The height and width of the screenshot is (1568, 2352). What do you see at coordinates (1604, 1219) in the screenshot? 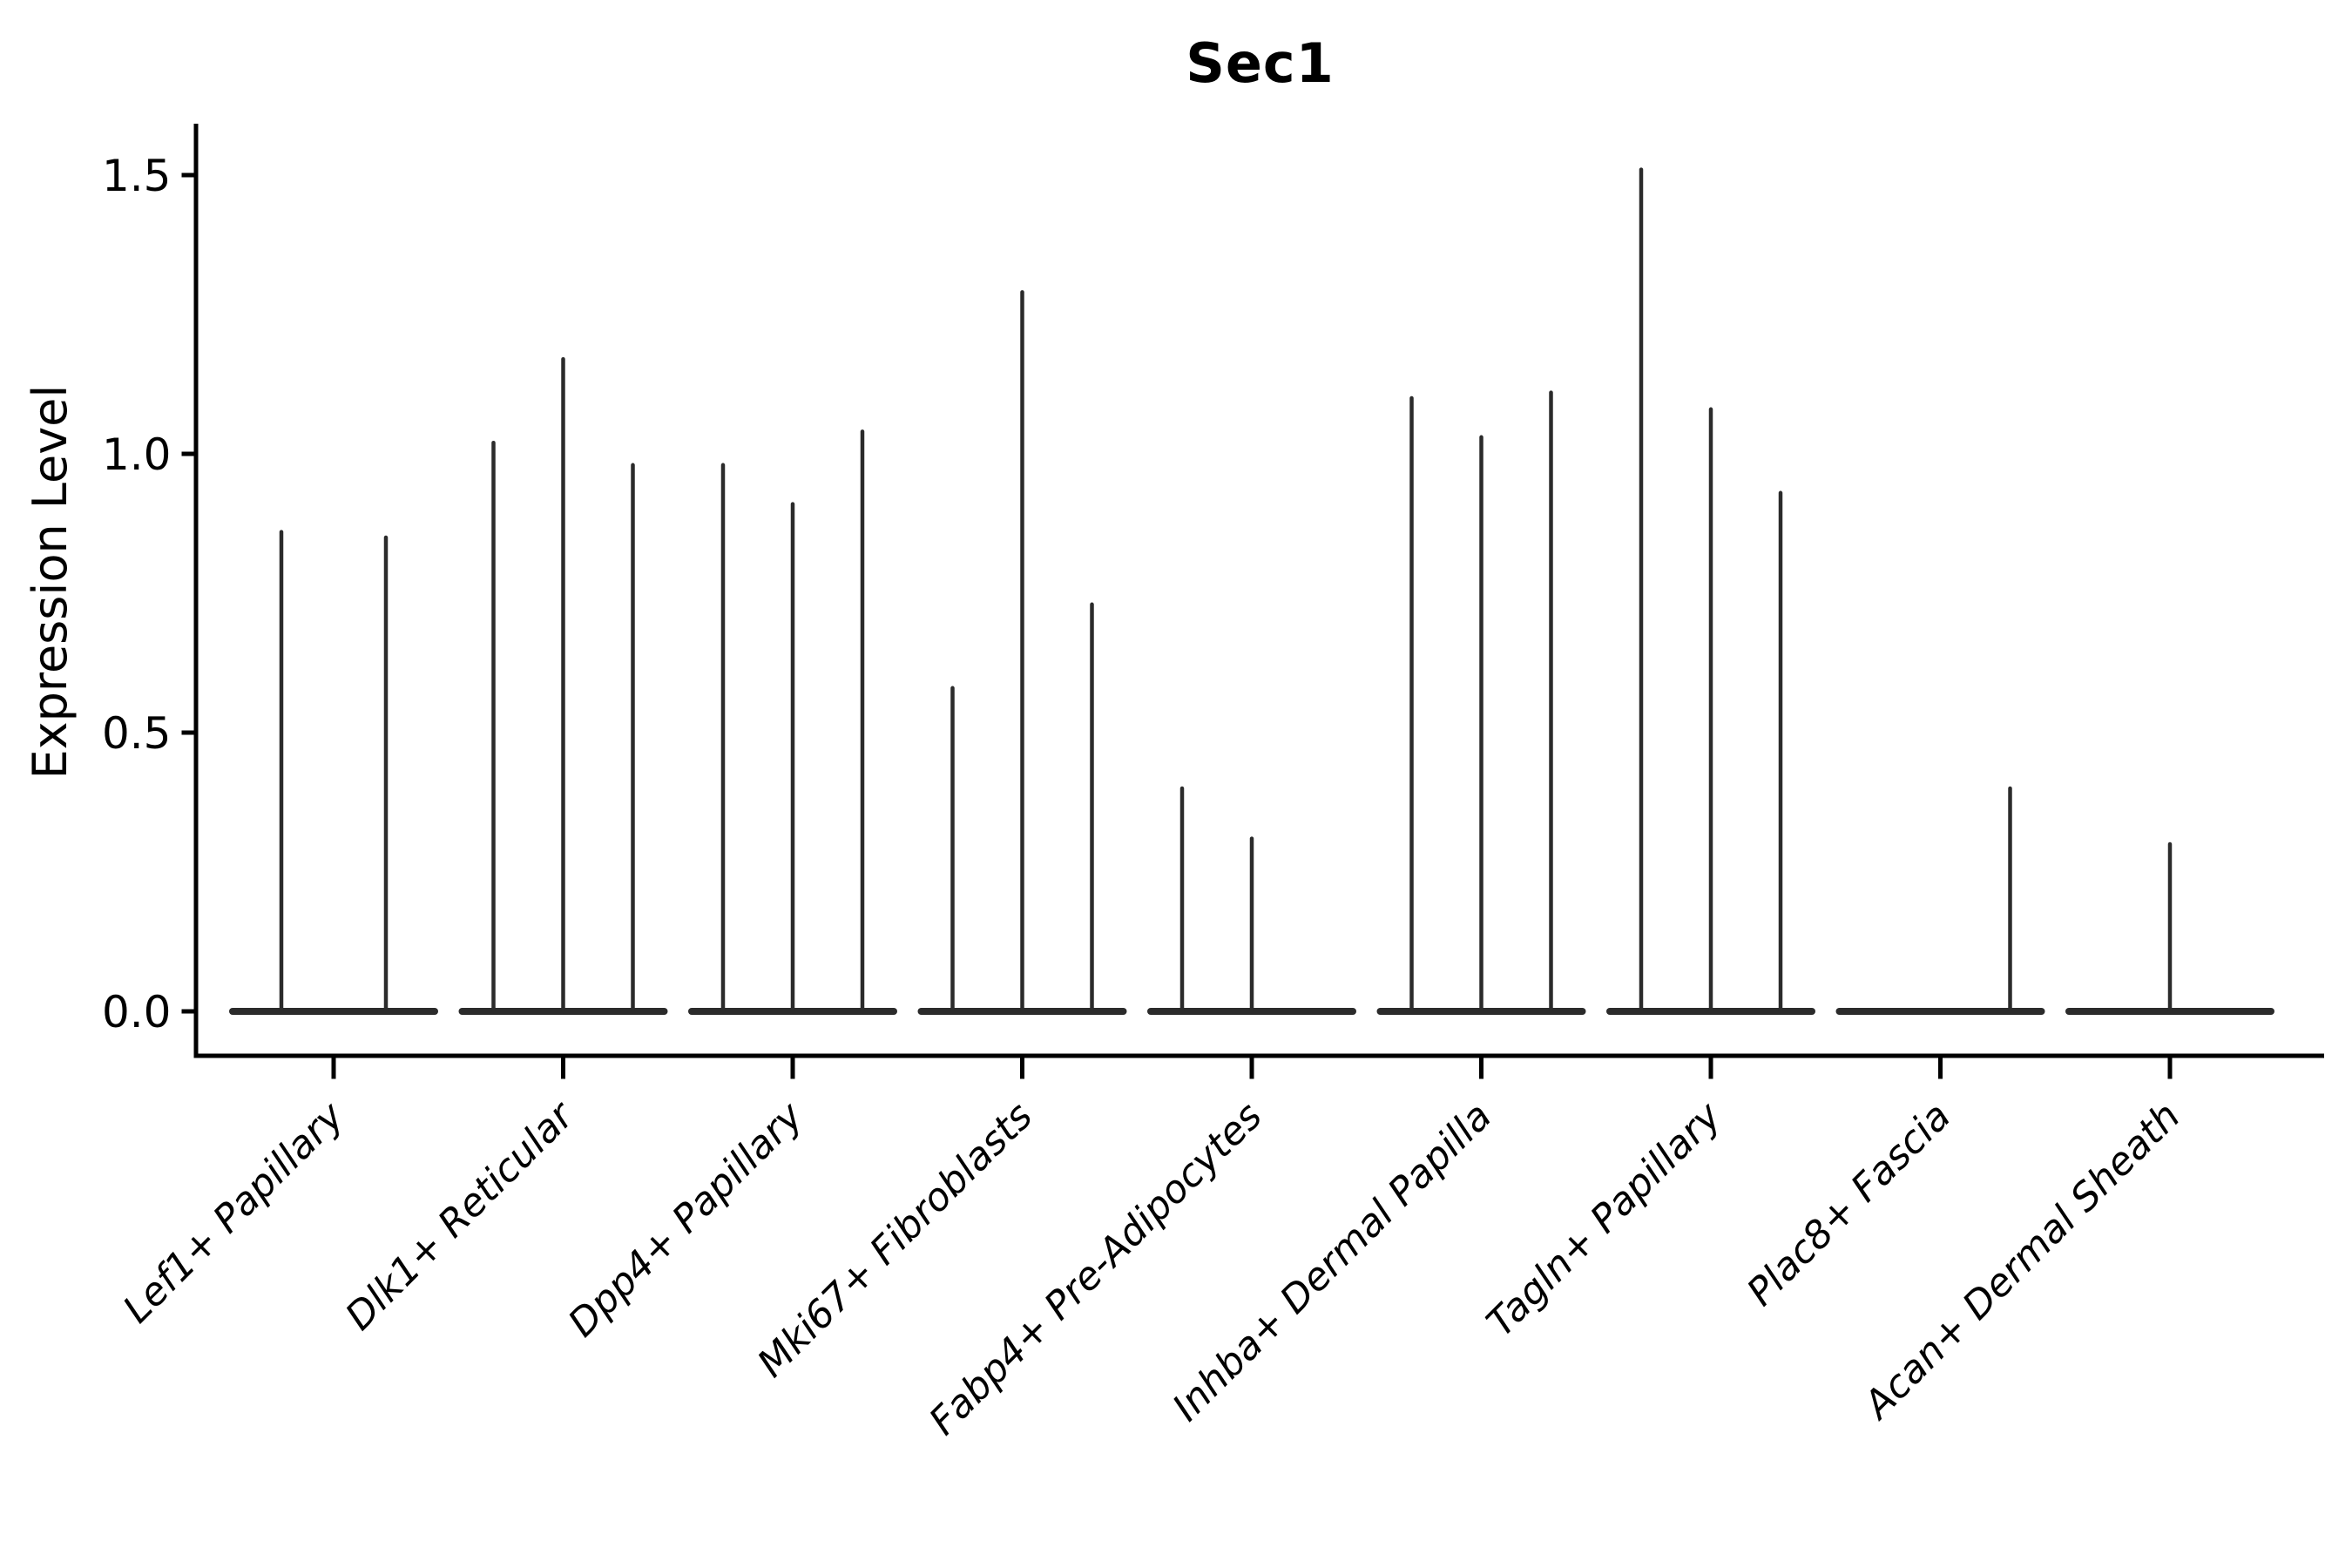
I see `x-category-label: Tagln+ Papillary` at bounding box center [1604, 1219].